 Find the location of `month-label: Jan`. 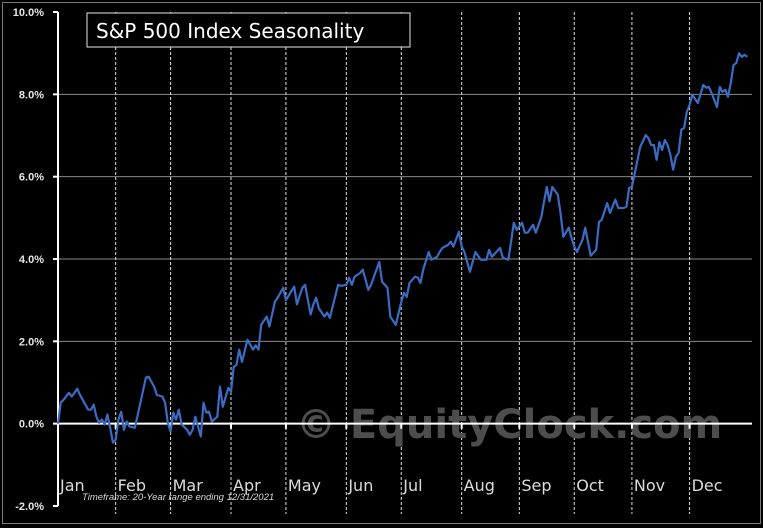

month-label: Jan is located at coordinates (72, 485).